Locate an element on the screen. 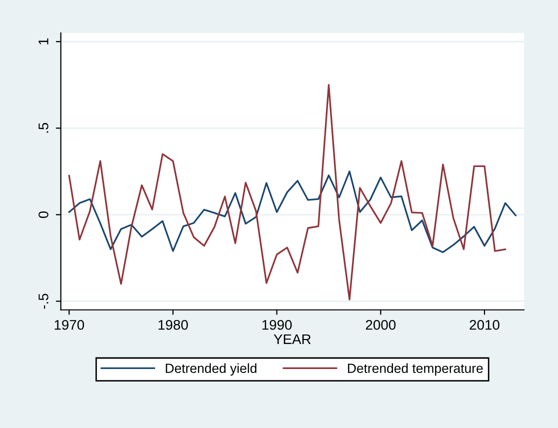 Image resolution: width=558 pixels, height=428 pixels. y-tick-label: 0 is located at coordinates (43, 214).